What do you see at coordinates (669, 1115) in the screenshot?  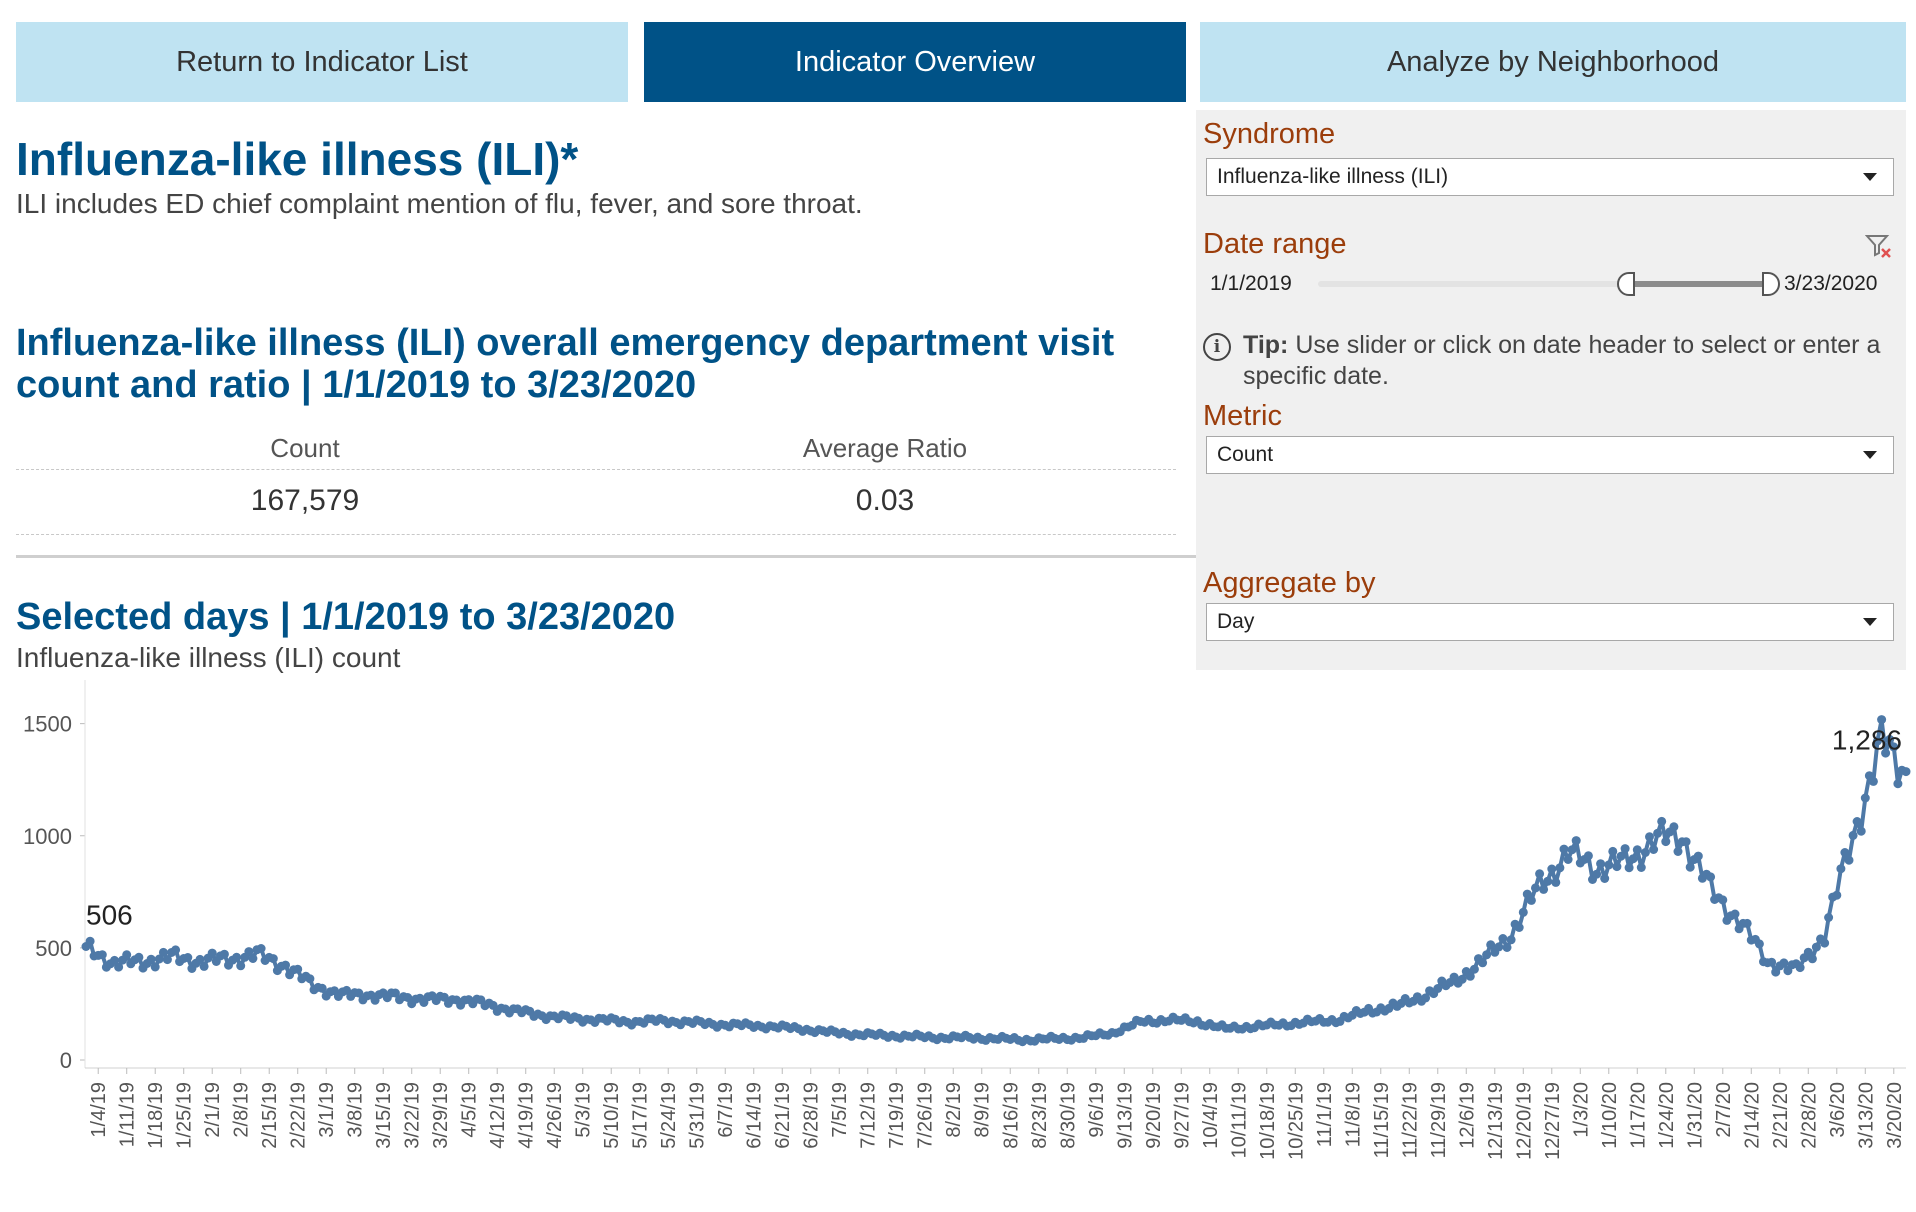 I see `x-tick-label: 5/24/19` at bounding box center [669, 1115].